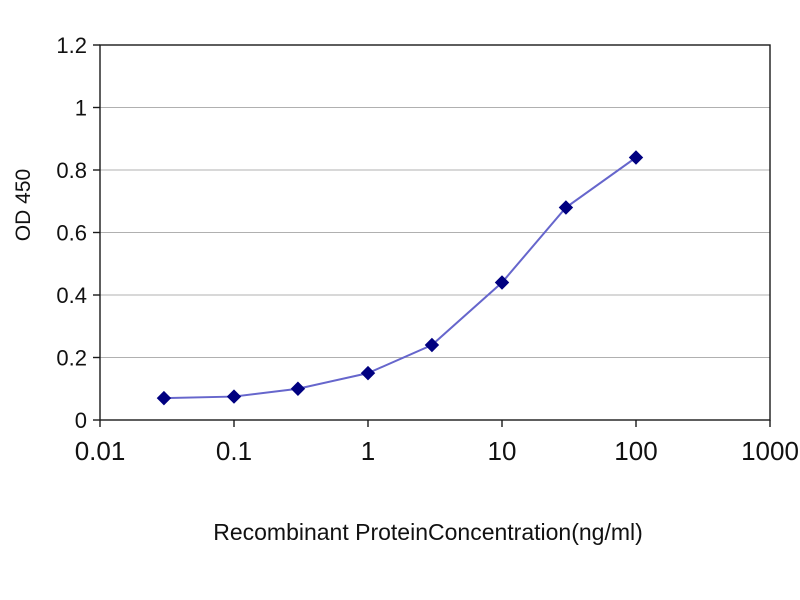  Describe the element at coordinates (502, 451) in the screenshot. I see `x-tick-label: 10` at that location.